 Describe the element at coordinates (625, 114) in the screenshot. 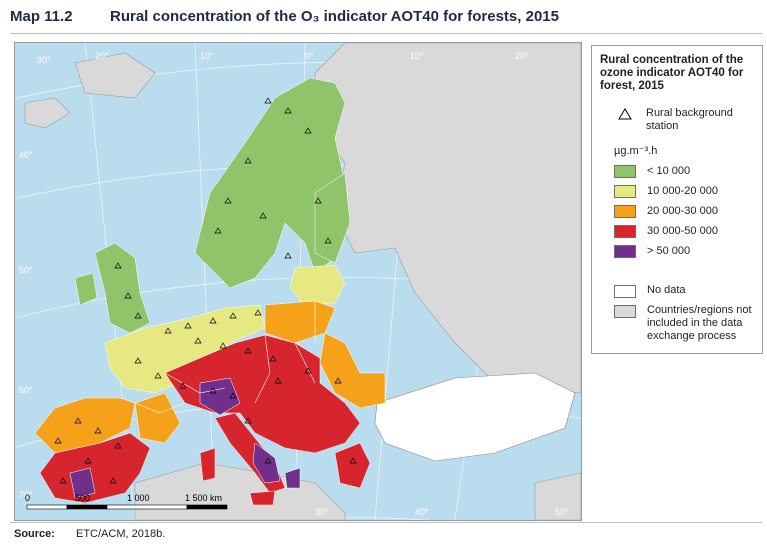

I see `station-triangle-icon` at that location.